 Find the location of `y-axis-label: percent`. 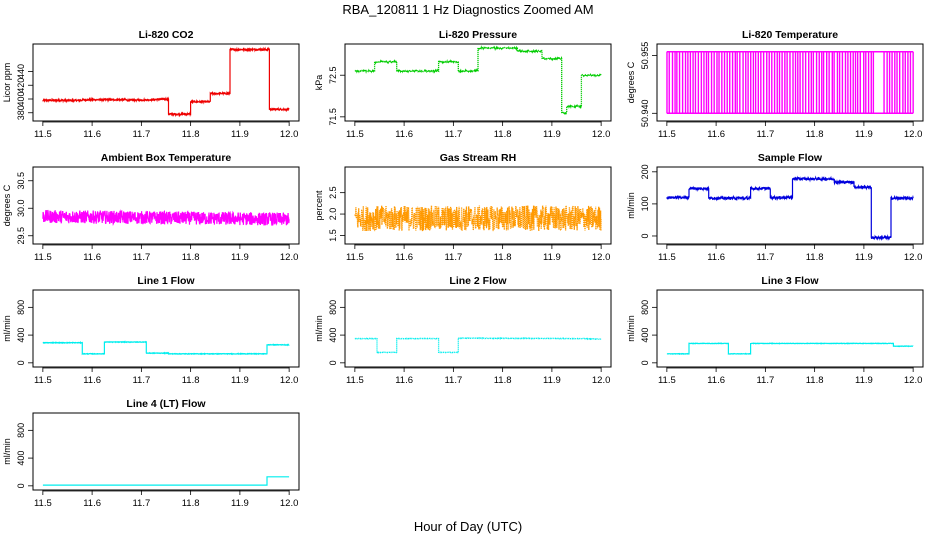

y-axis-label: percent is located at coordinates (319, 205).